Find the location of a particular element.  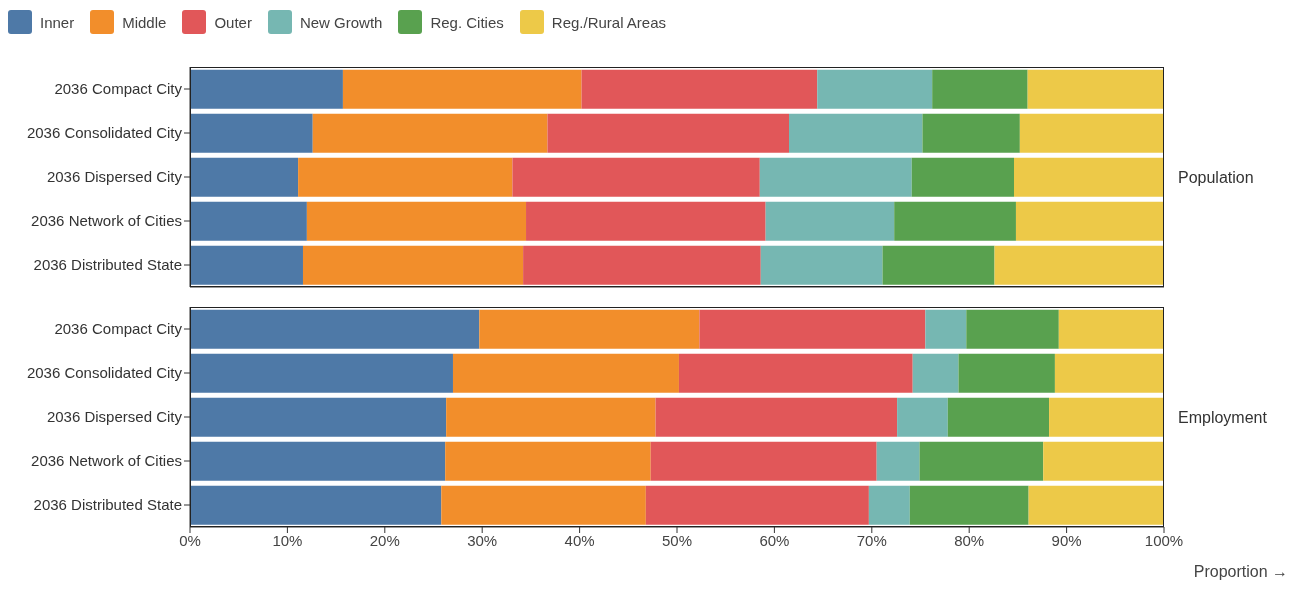

x-tick-label: 90% is located at coordinates (1066, 540).